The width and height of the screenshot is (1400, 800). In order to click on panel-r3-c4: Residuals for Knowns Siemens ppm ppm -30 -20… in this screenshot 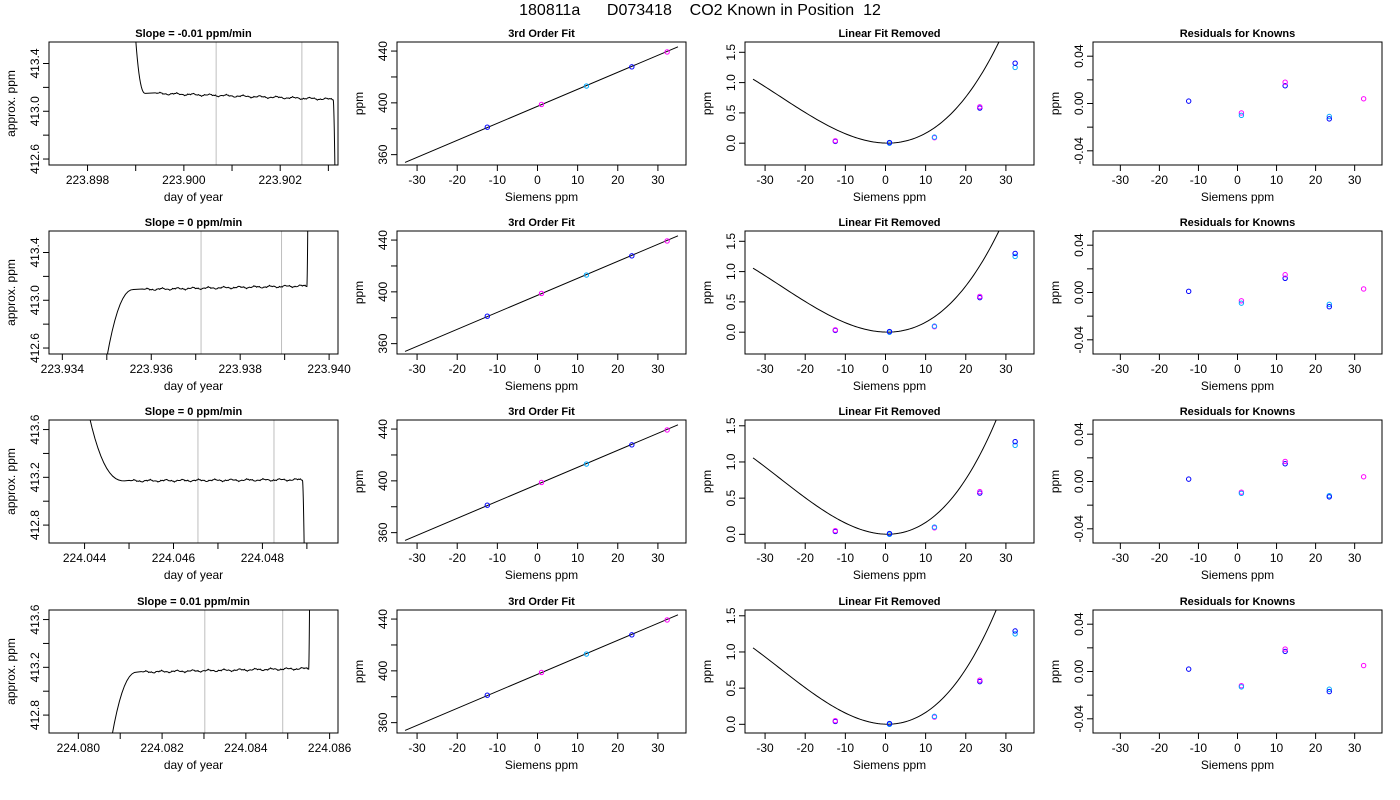, I will do `click(1215, 494)`.